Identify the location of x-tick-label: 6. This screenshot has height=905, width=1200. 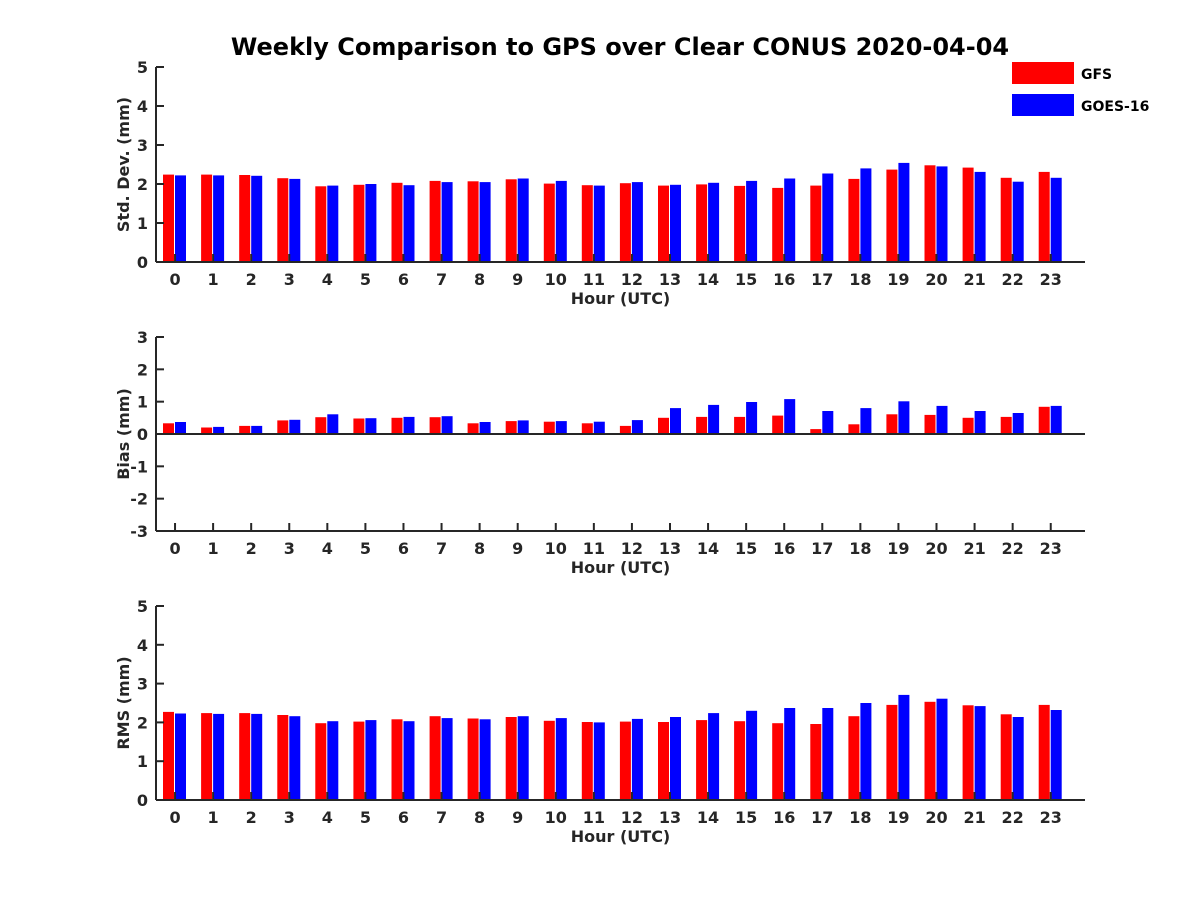
(403, 548).